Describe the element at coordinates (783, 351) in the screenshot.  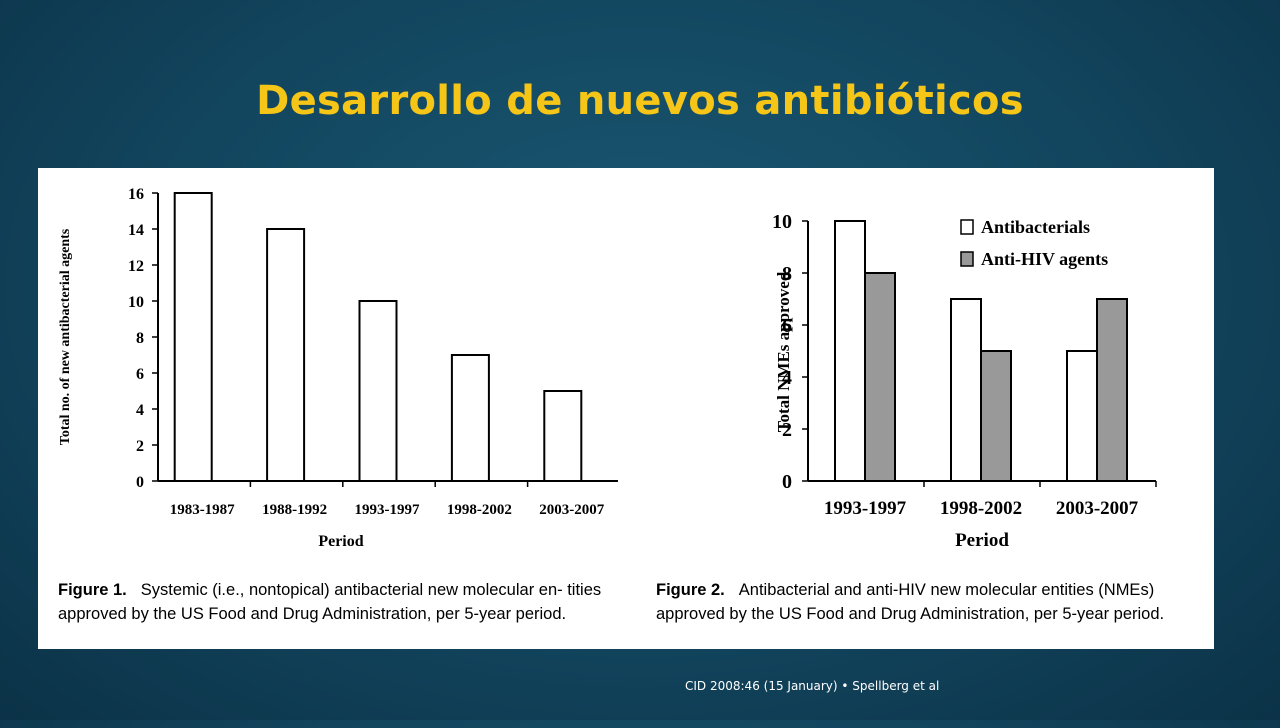
I see `y-axis-title: Total NMEs approved` at that location.